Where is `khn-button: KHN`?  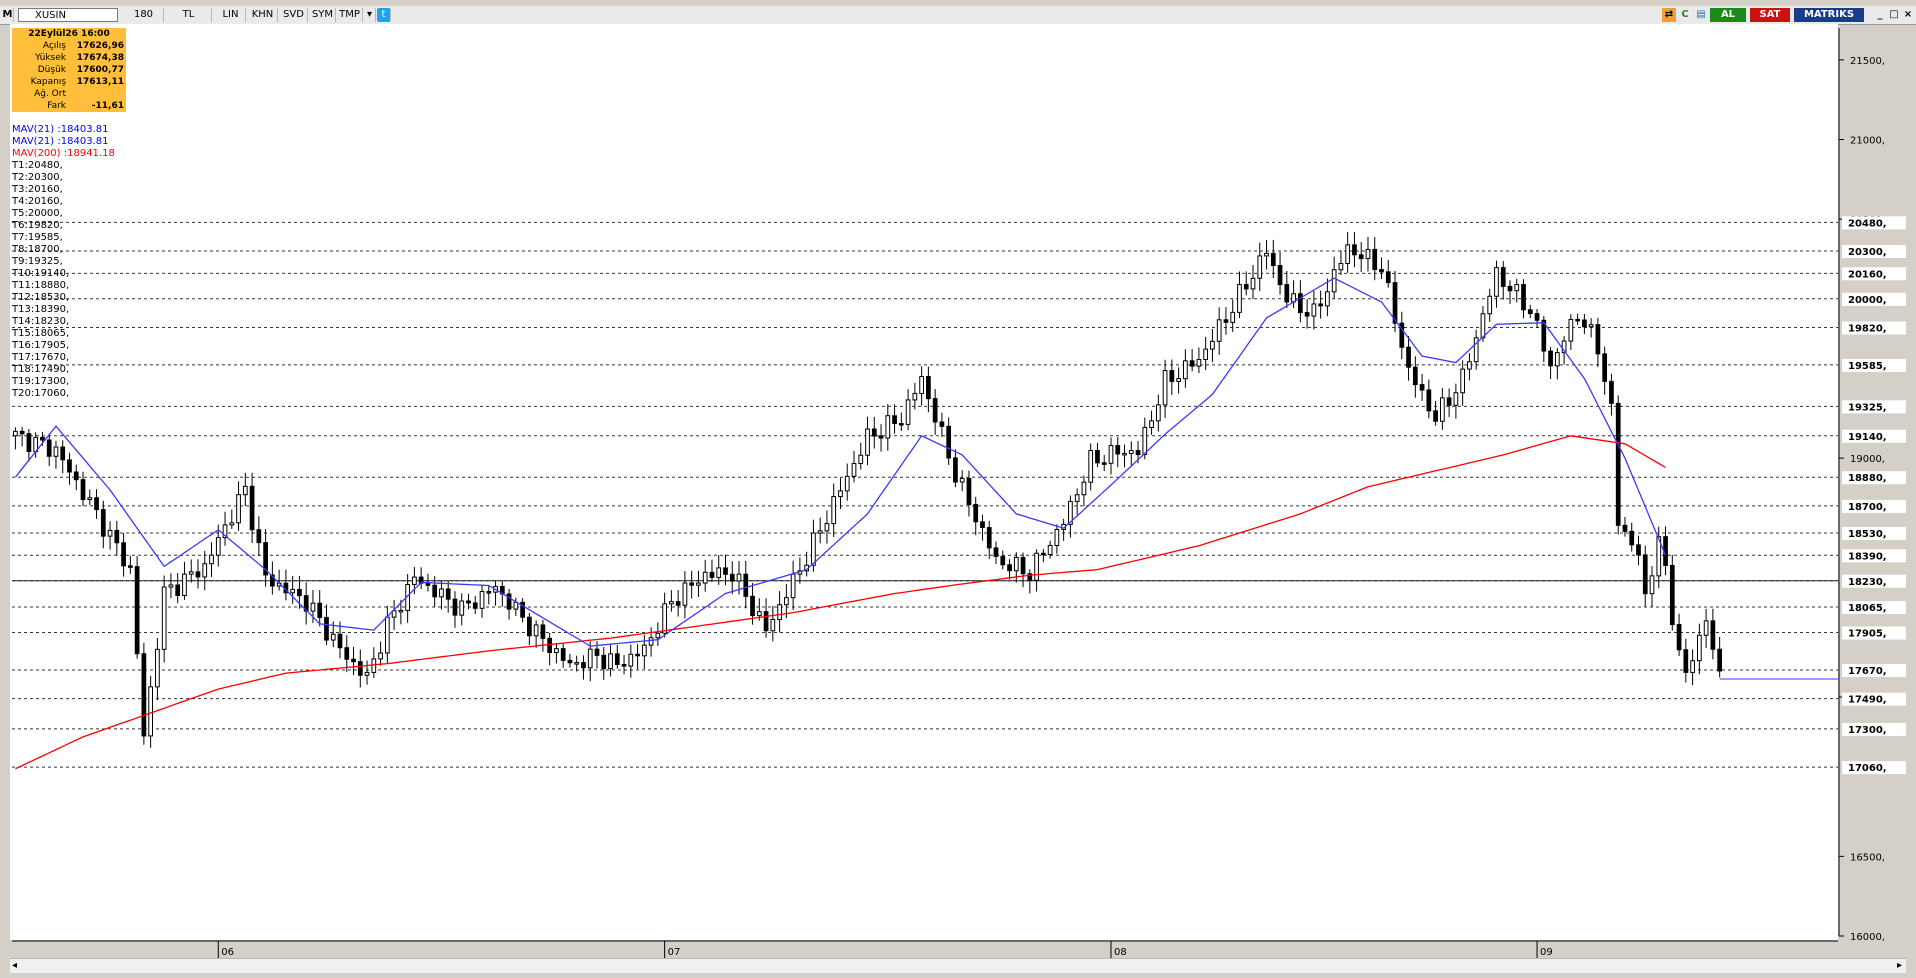
khn-button: KHN is located at coordinates (263, 15).